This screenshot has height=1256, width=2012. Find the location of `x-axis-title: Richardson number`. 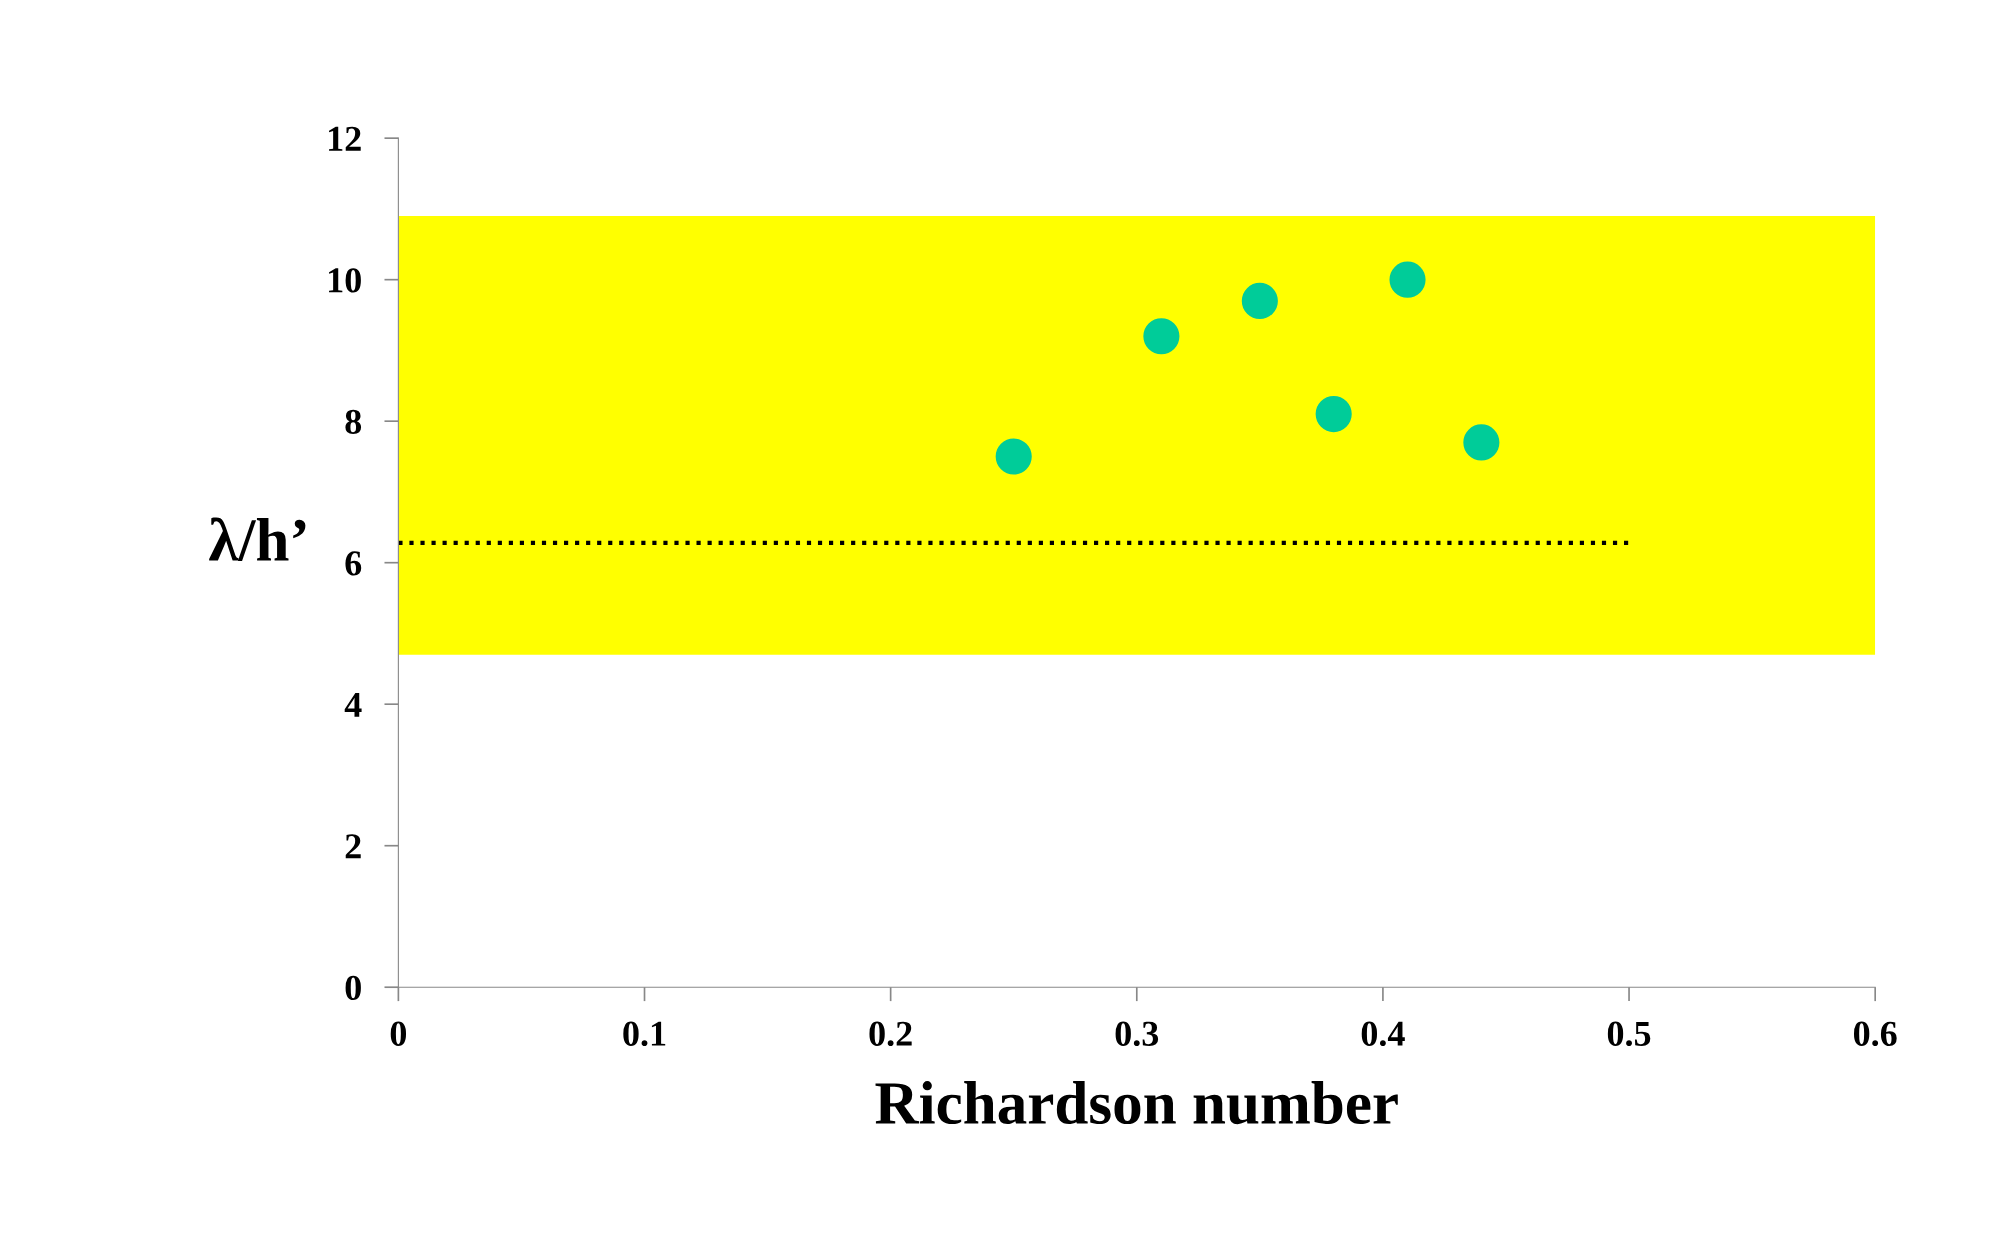

x-axis-title: Richardson number is located at coordinates (1136, 1103).